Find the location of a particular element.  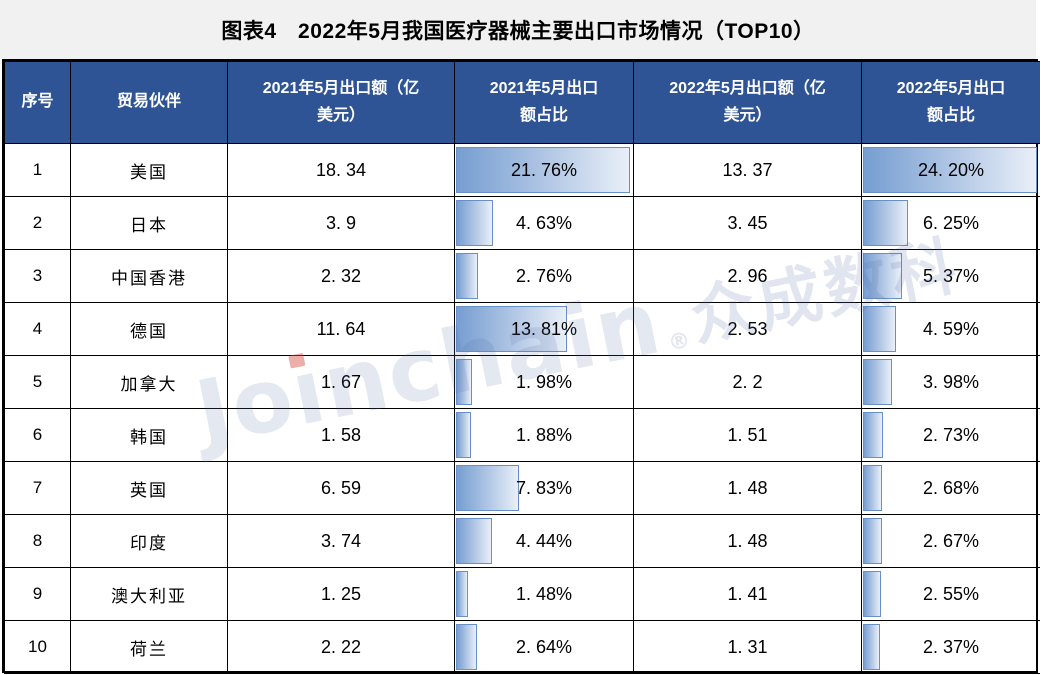

share-2021-value: 13. 81% is located at coordinates (544, 328).